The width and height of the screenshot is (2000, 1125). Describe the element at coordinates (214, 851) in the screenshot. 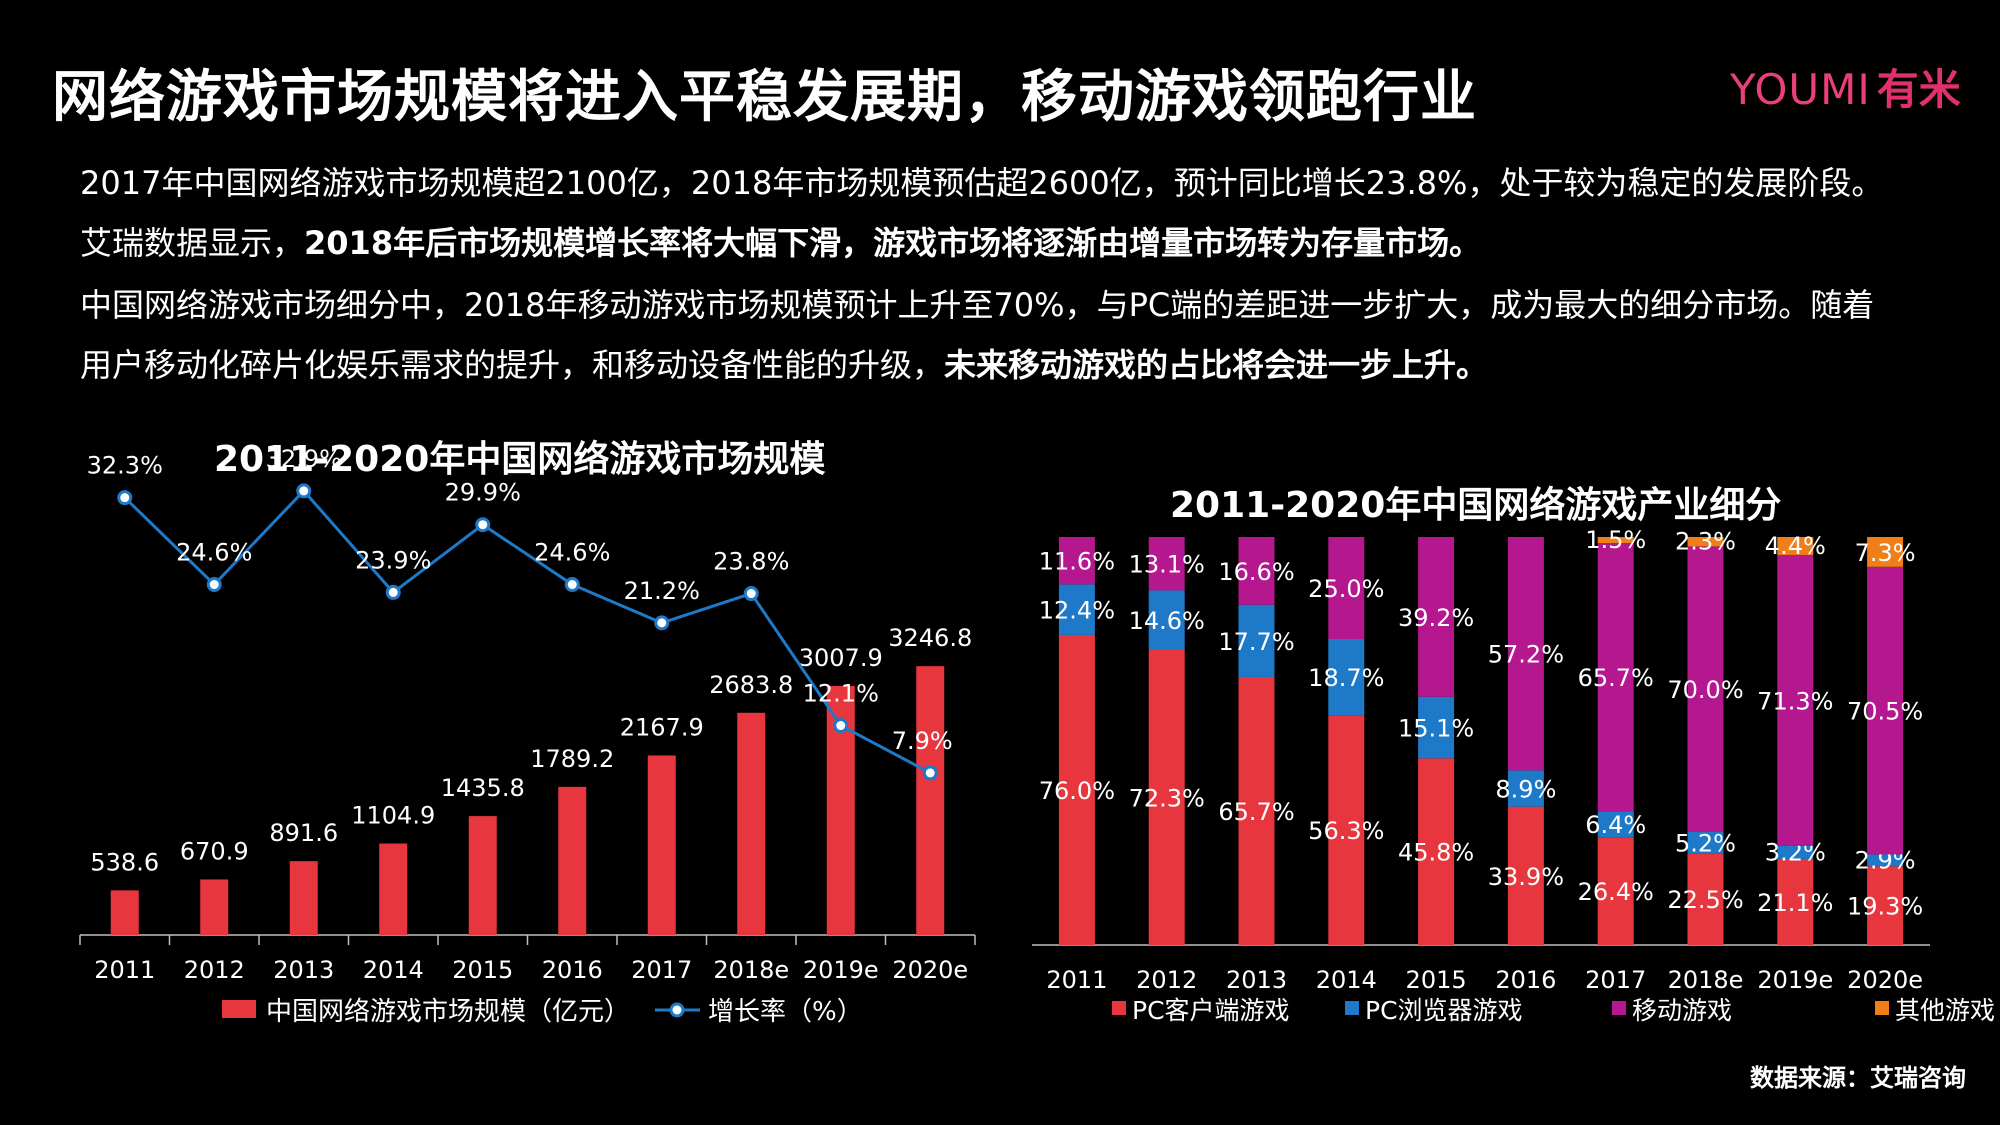

I see `bar-value-label: 670.9` at that location.